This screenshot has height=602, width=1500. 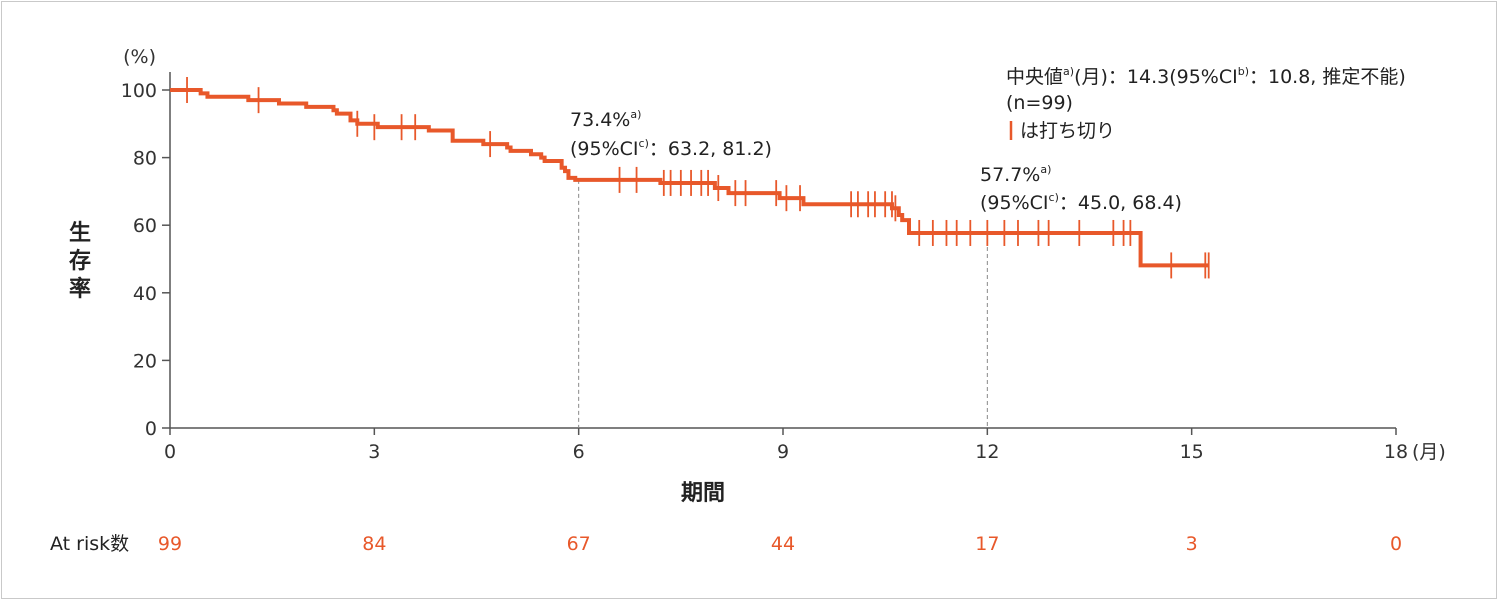 What do you see at coordinates (1192, 544) in the screenshot?
I see `at-risk-value: 3` at bounding box center [1192, 544].